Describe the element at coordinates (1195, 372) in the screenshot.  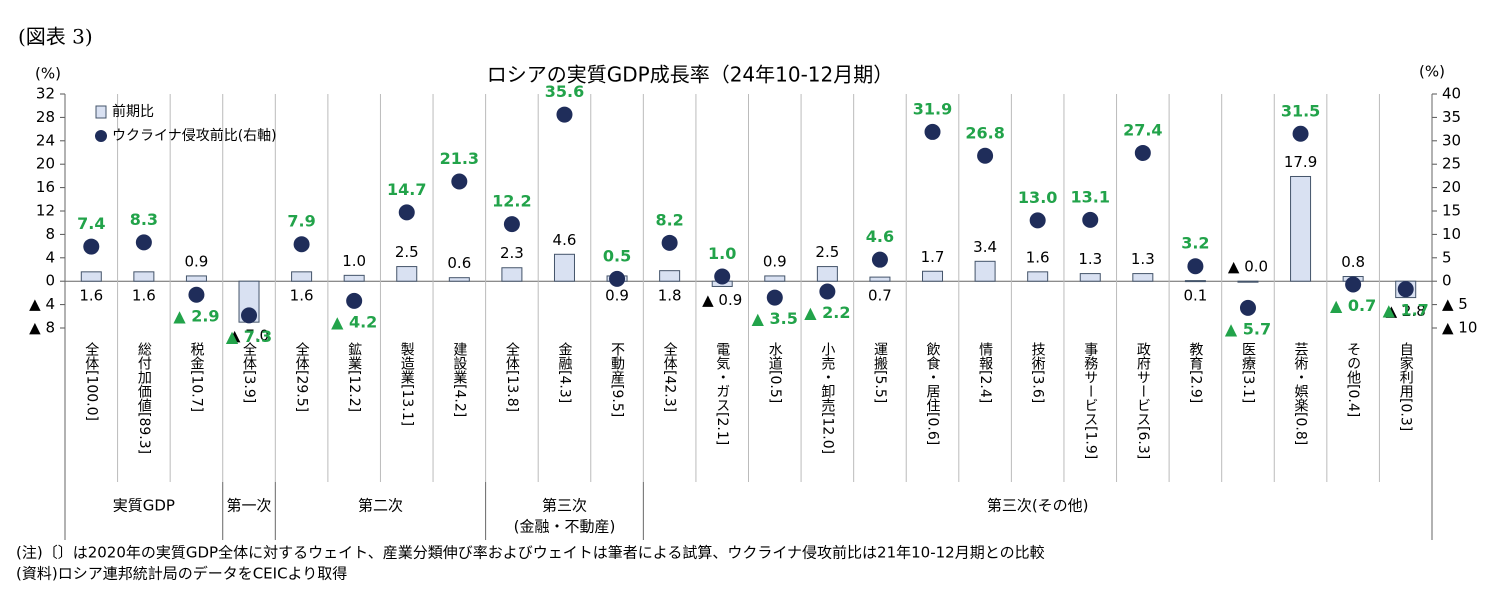
I see `x-tick-label: 教育[2.9]` at that location.